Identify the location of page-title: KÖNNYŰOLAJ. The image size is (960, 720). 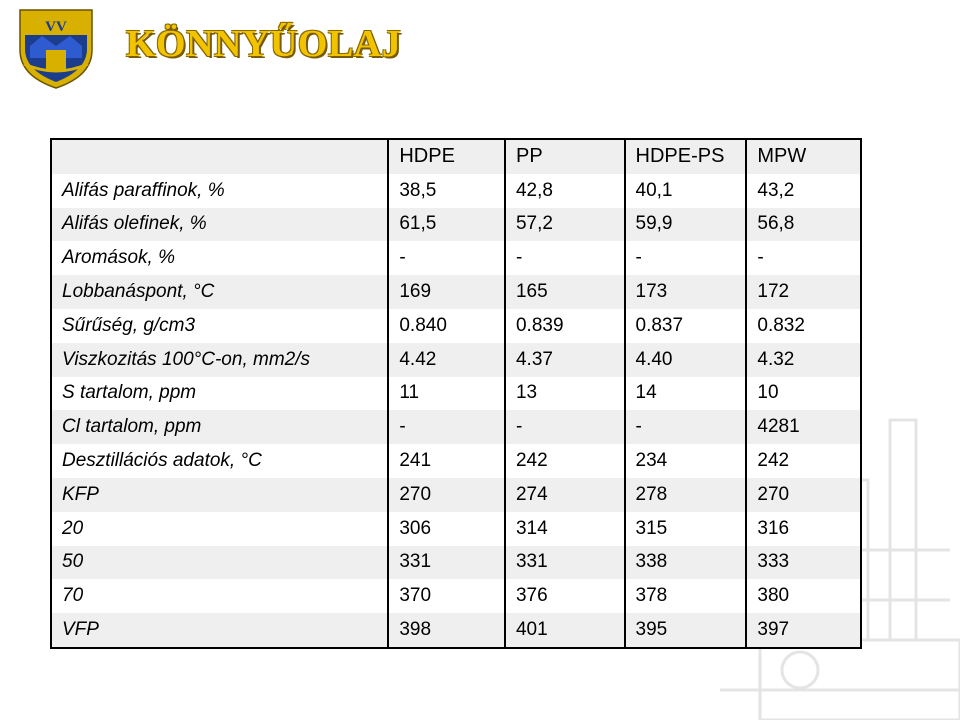
(264, 44).